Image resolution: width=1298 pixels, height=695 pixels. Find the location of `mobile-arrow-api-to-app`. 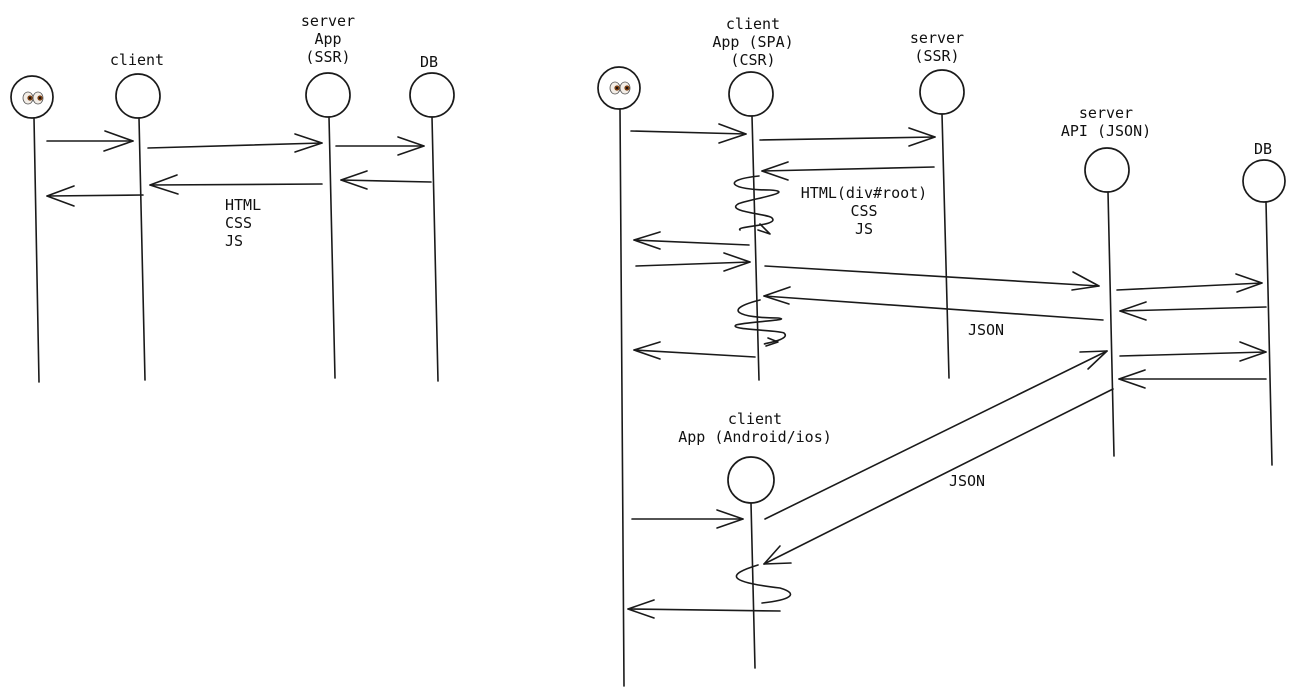

mobile-arrow-api-to-app is located at coordinates (938, 476).